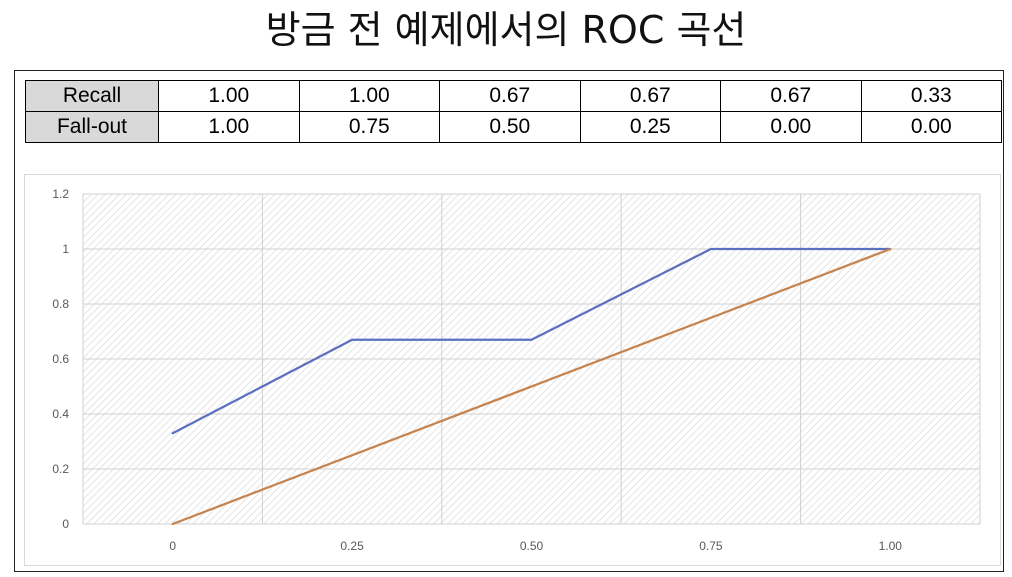  Describe the element at coordinates (352, 546) in the screenshot. I see `x-tick-label: 0.25` at that location.